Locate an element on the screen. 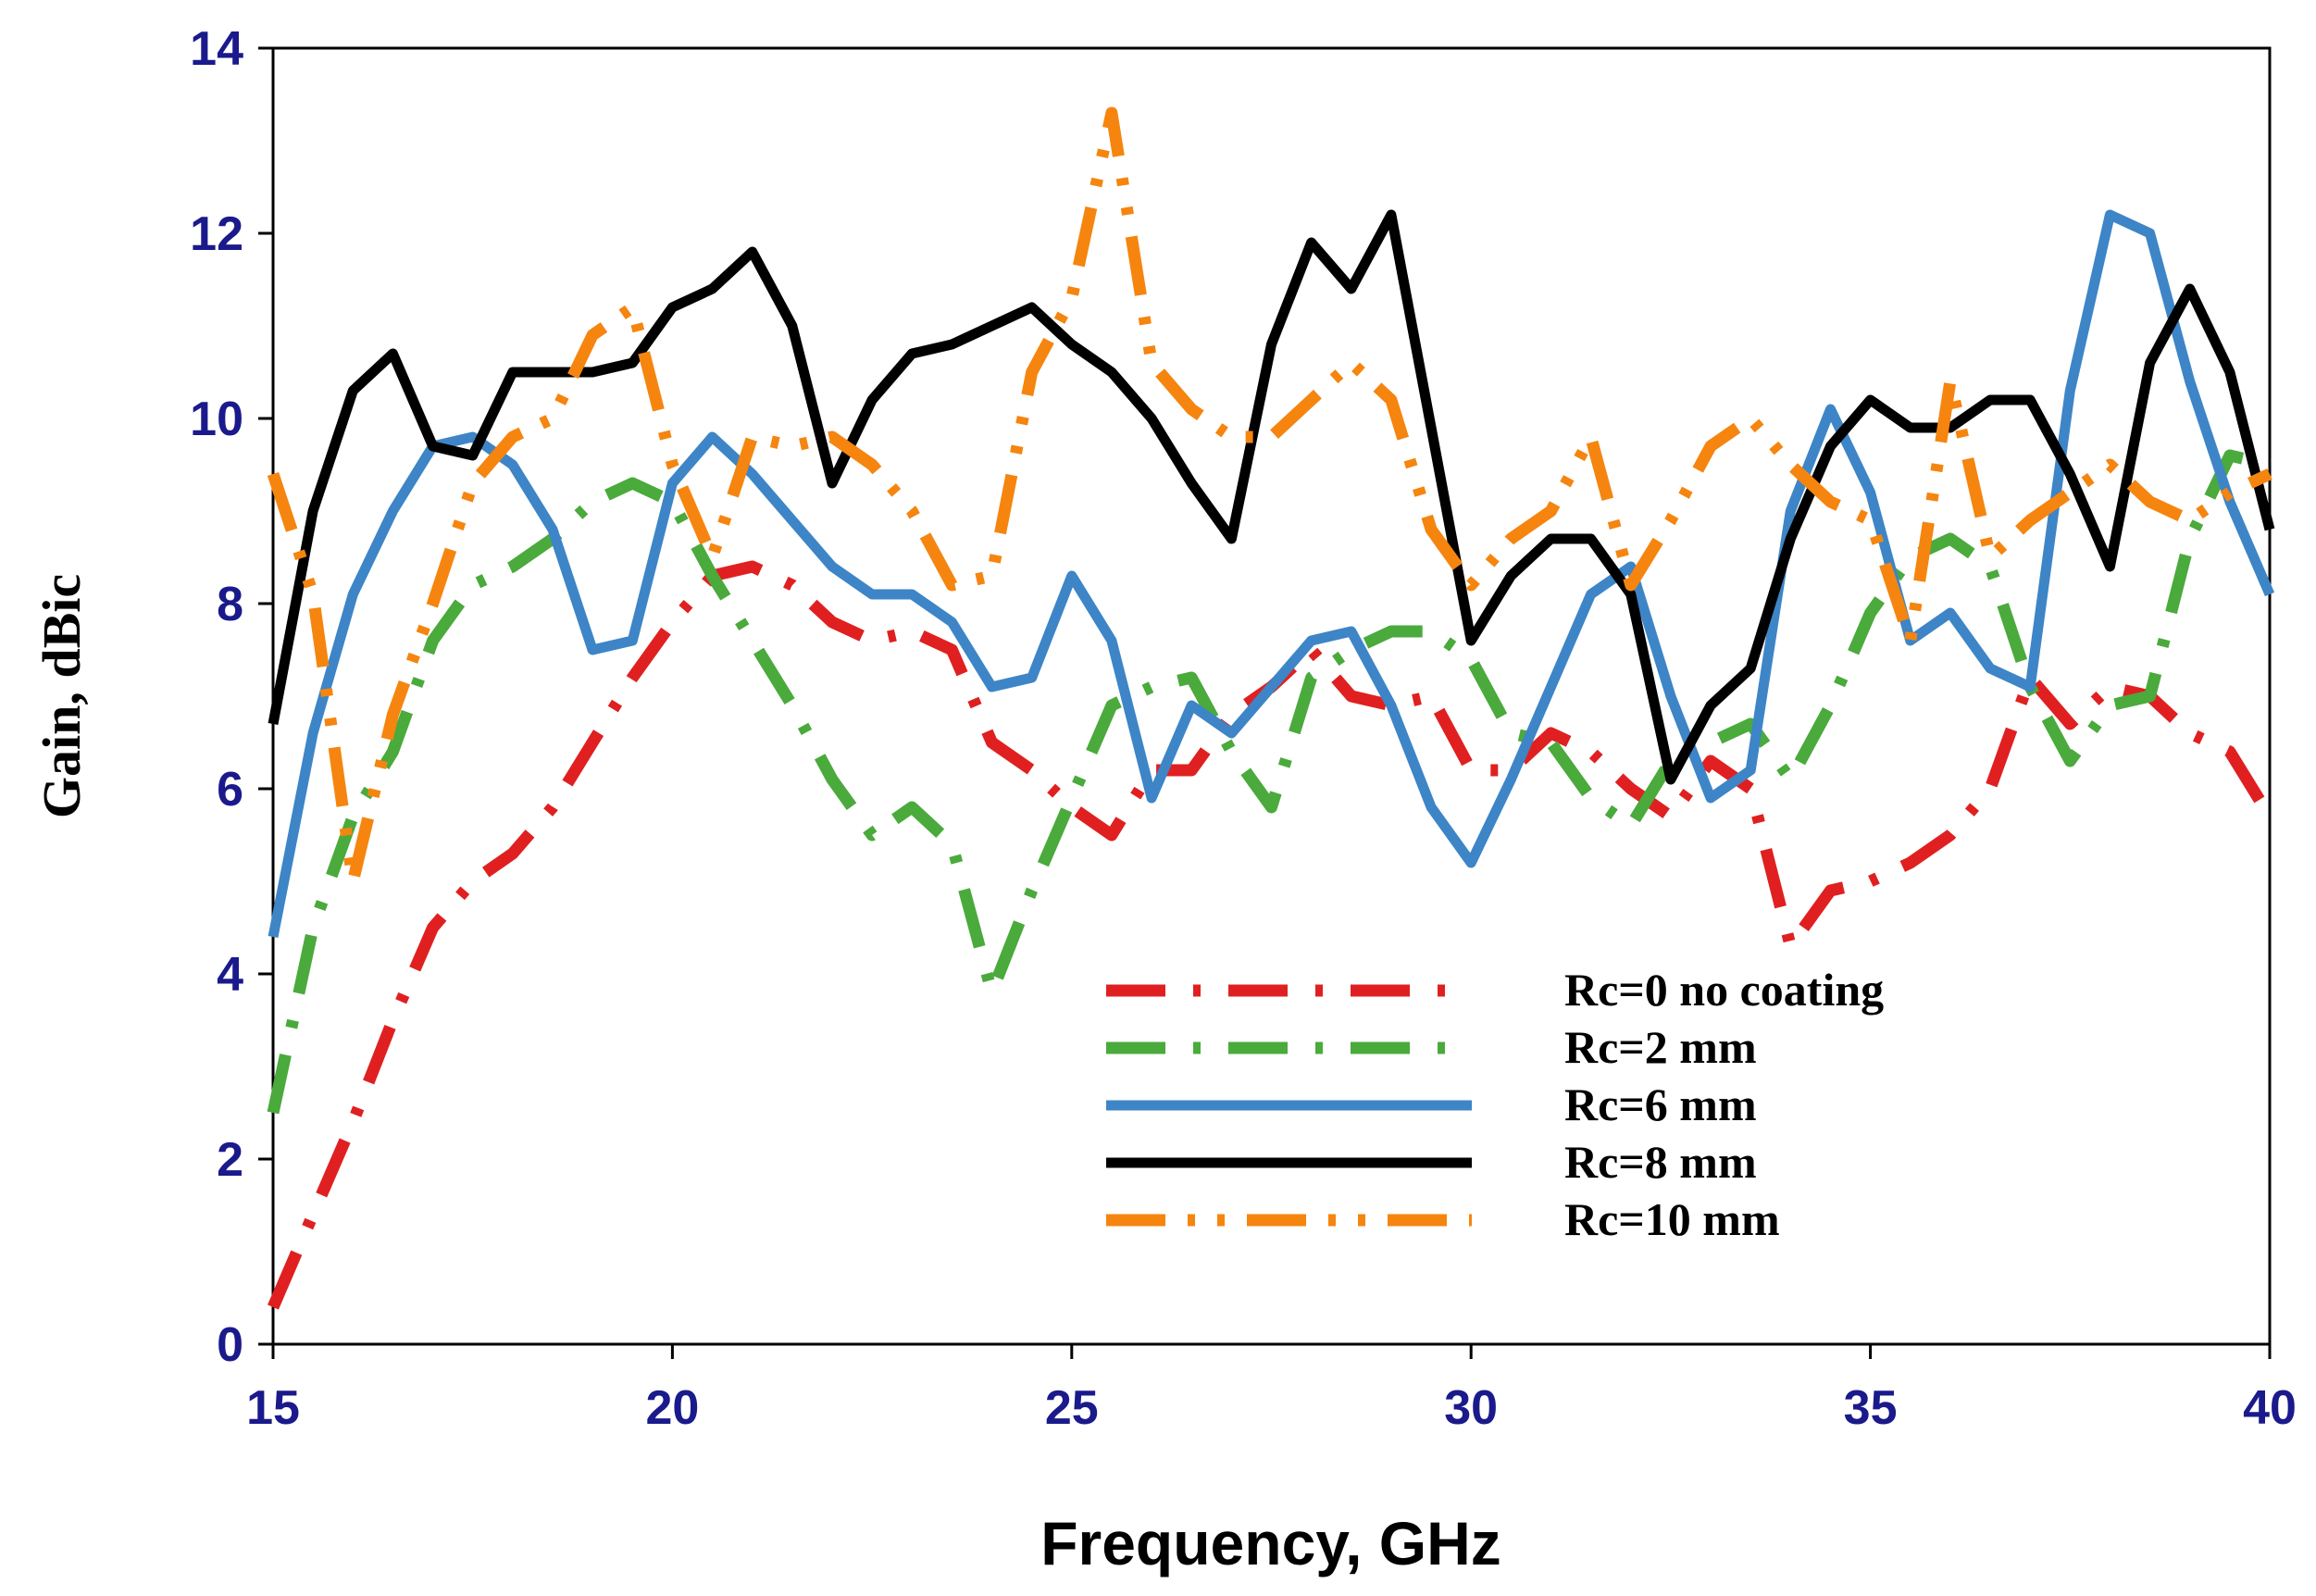  x-tick-label: 40 is located at coordinates (2270, 1408).